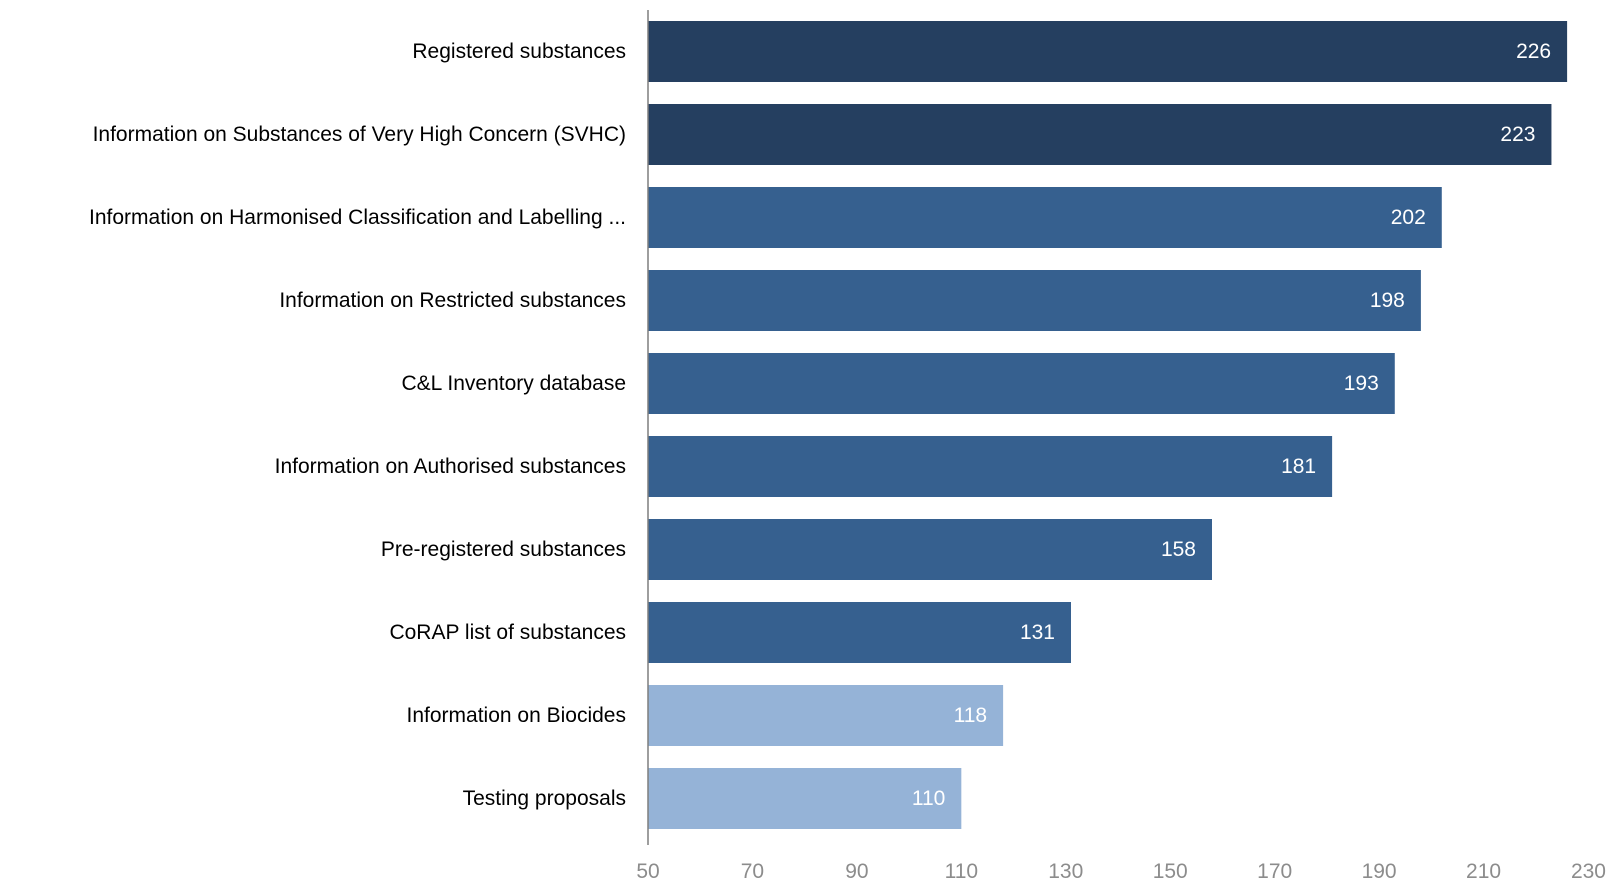  Describe the element at coordinates (513, 383) in the screenshot. I see `category-label-4: C&L Inventory database` at that location.